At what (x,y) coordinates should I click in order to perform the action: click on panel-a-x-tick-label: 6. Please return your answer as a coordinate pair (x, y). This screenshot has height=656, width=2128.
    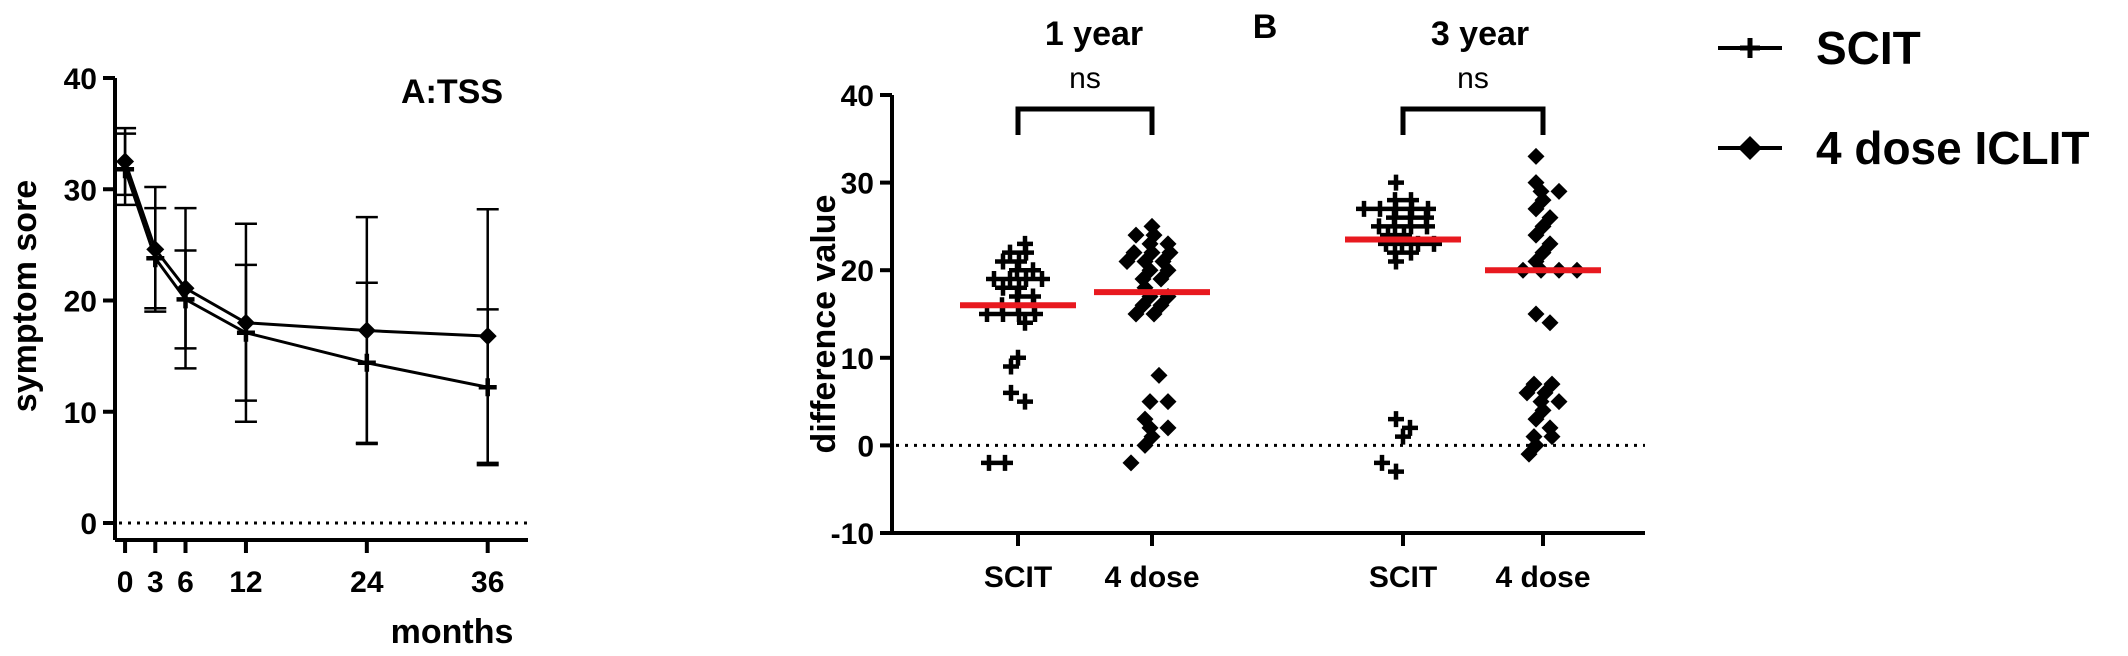
    Looking at the image, I should click on (185, 582).